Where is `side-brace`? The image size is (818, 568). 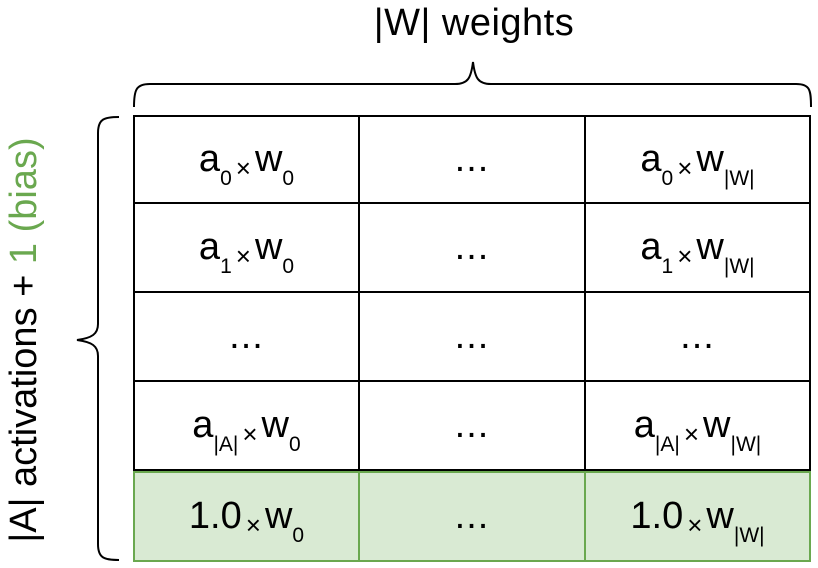 side-brace is located at coordinates (98, 338).